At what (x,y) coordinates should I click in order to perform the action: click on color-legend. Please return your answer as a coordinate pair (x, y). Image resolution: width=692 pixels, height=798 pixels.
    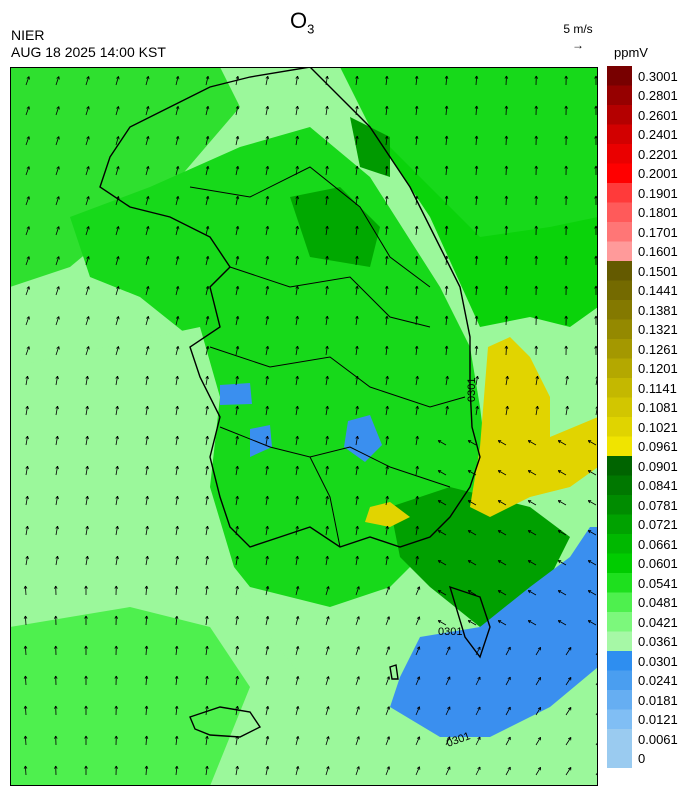
    Looking at the image, I should click on (619, 417).